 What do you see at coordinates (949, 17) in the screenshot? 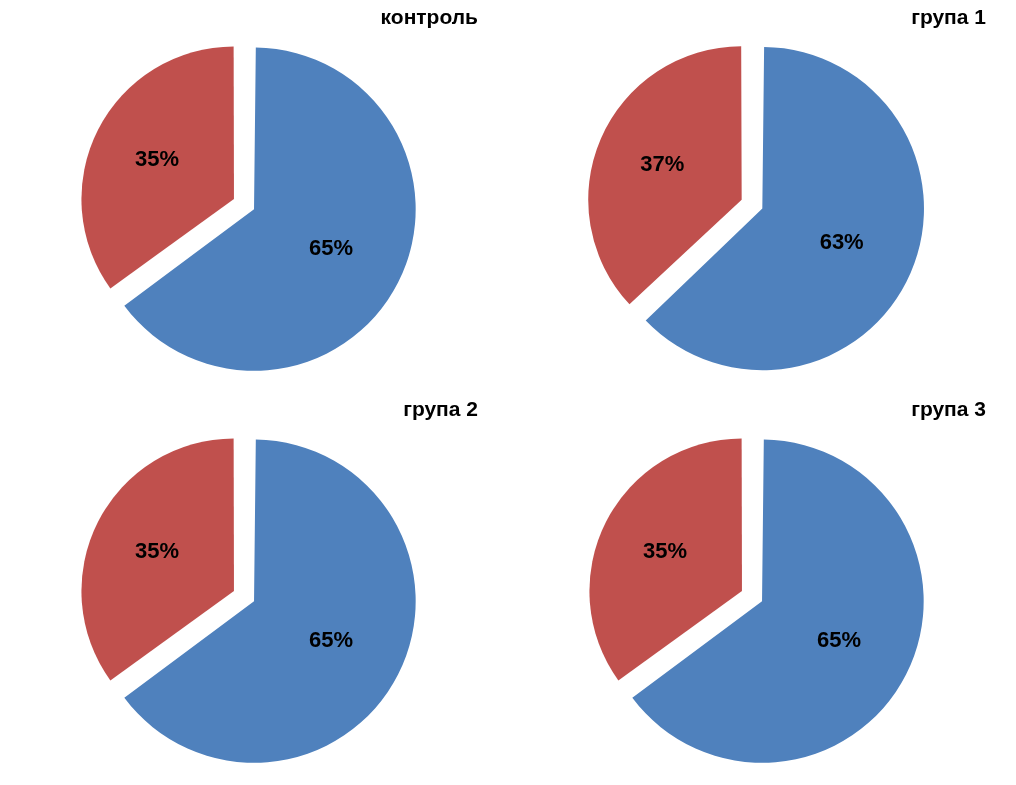
I see `chart-title: група 1` at bounding box center [949, 17].